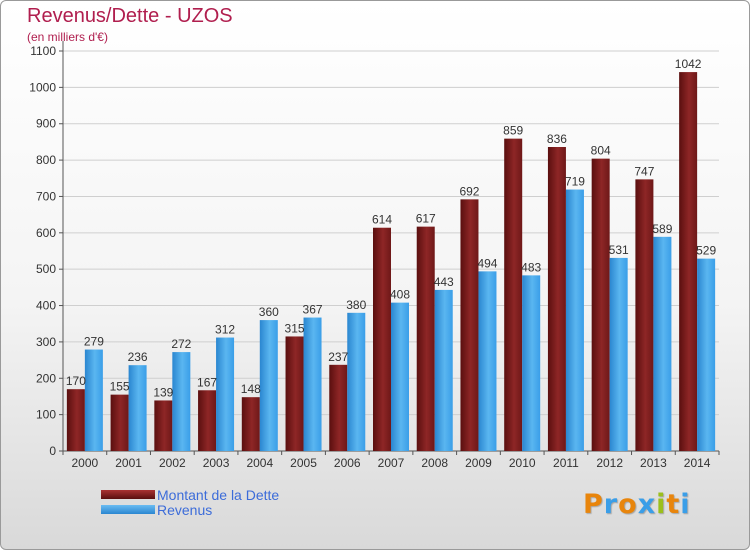 The image size is (750, 550). I want to click on x-tick-label: 2013, so click(653, 463).